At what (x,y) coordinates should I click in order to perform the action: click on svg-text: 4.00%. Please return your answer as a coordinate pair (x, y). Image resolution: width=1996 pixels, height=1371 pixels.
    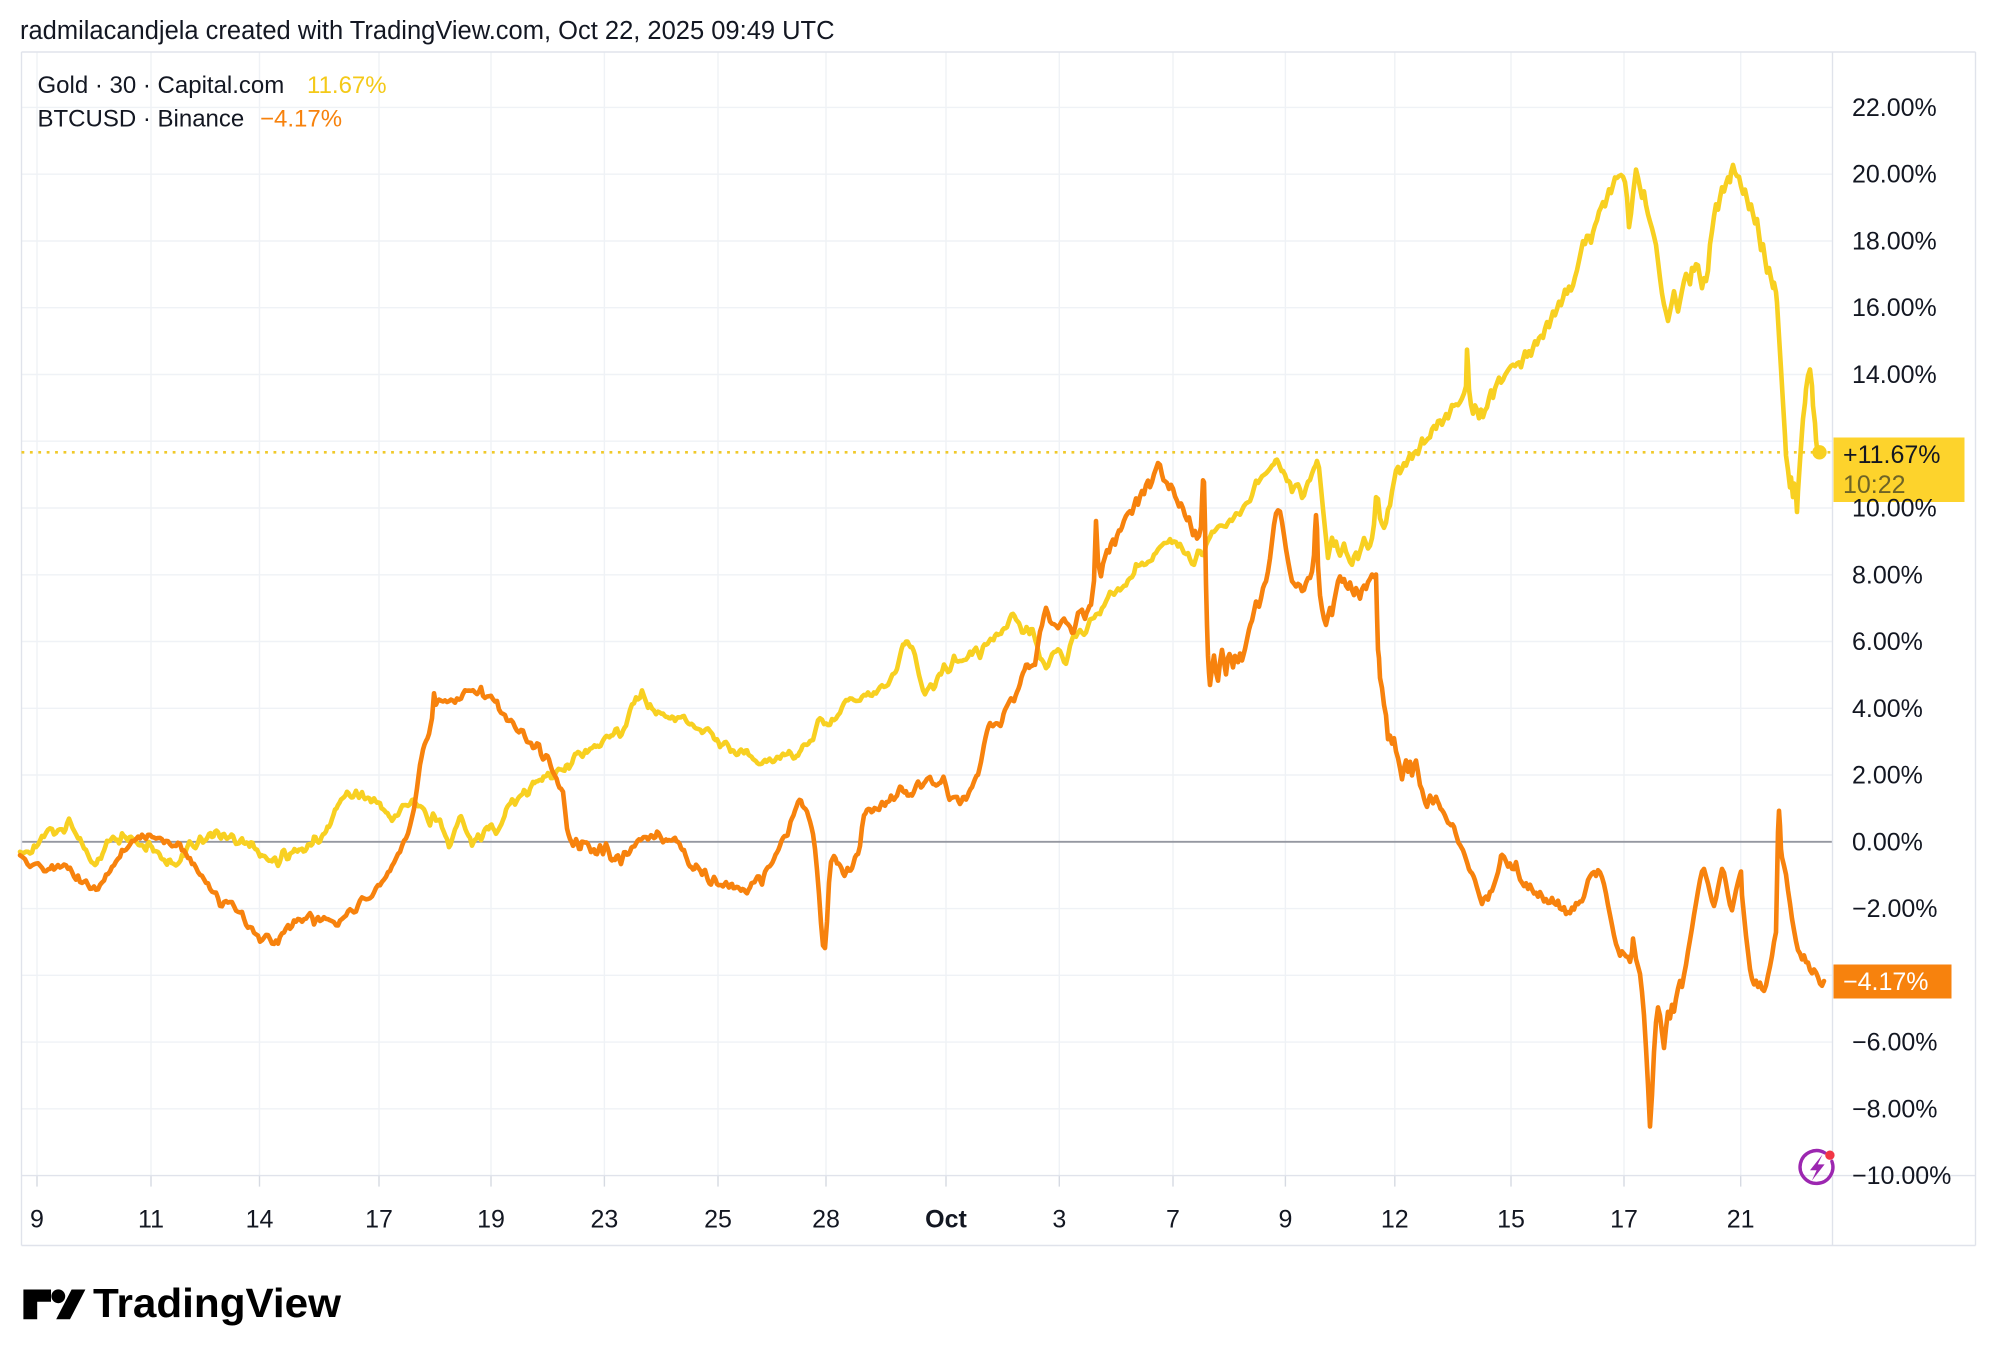
    Looking at the image, I should click on (1887, 709).